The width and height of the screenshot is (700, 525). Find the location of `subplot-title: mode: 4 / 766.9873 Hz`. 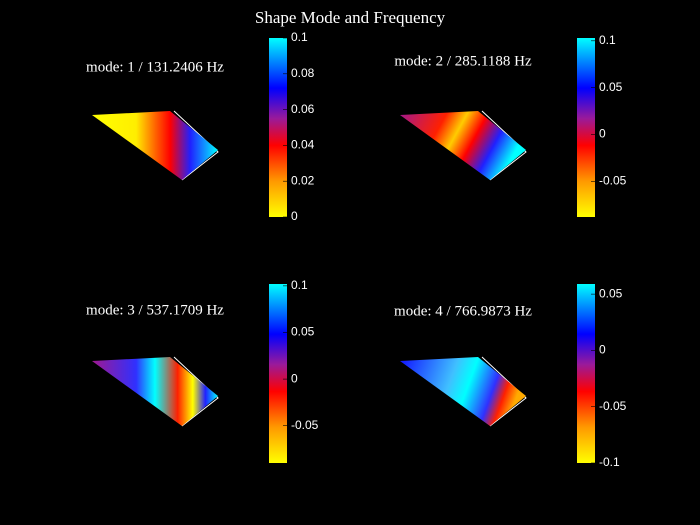

subplot-title: mode: 4 / 766.9873 Hz is located at coordinates (463, 311).